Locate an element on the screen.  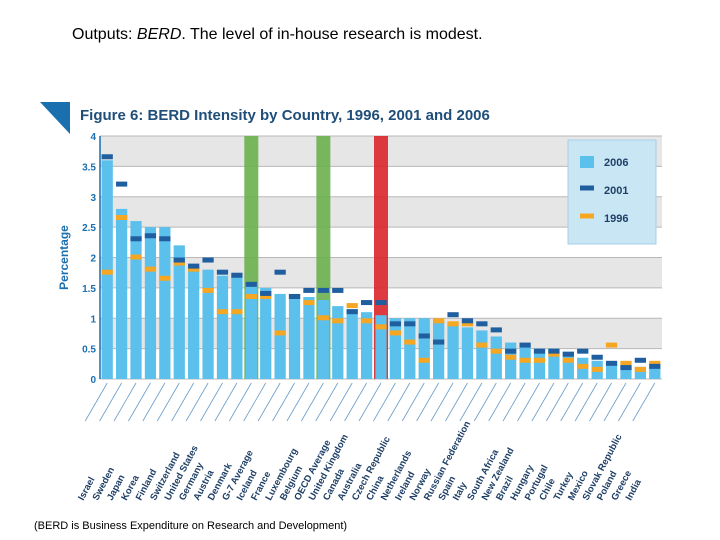
y-axis-label: Percentage is located at coordinates (64, 257).